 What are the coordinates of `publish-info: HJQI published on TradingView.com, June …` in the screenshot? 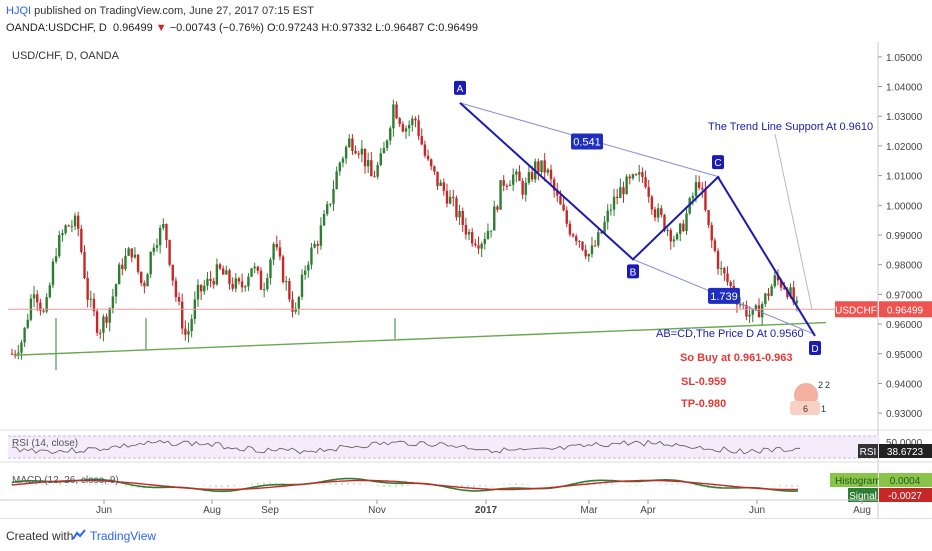 It's located at (160, 11).